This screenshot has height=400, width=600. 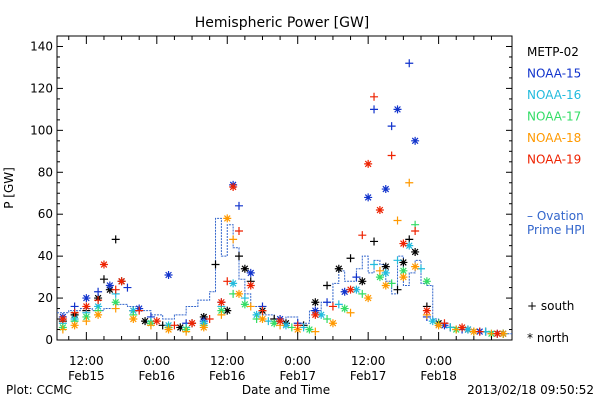 I want to click on legend-entry: NOAA-15, so click(x=554, y=74).